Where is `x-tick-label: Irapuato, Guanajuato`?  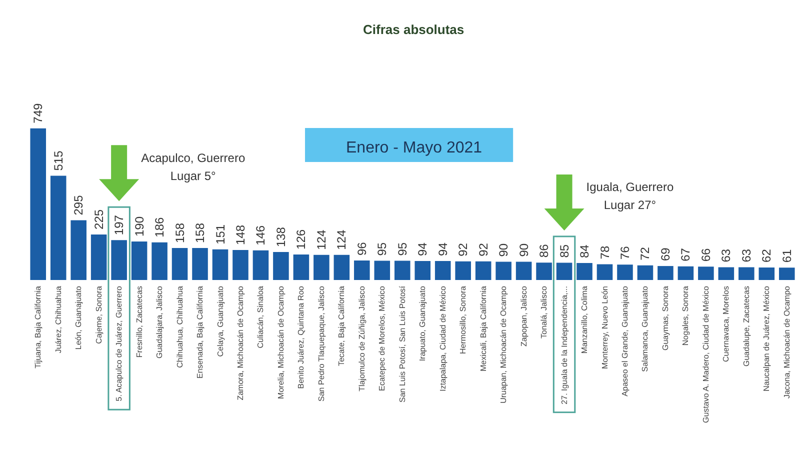
x-tick-label: Irapuato, Guanajuato is located at coordinates (423, 323).